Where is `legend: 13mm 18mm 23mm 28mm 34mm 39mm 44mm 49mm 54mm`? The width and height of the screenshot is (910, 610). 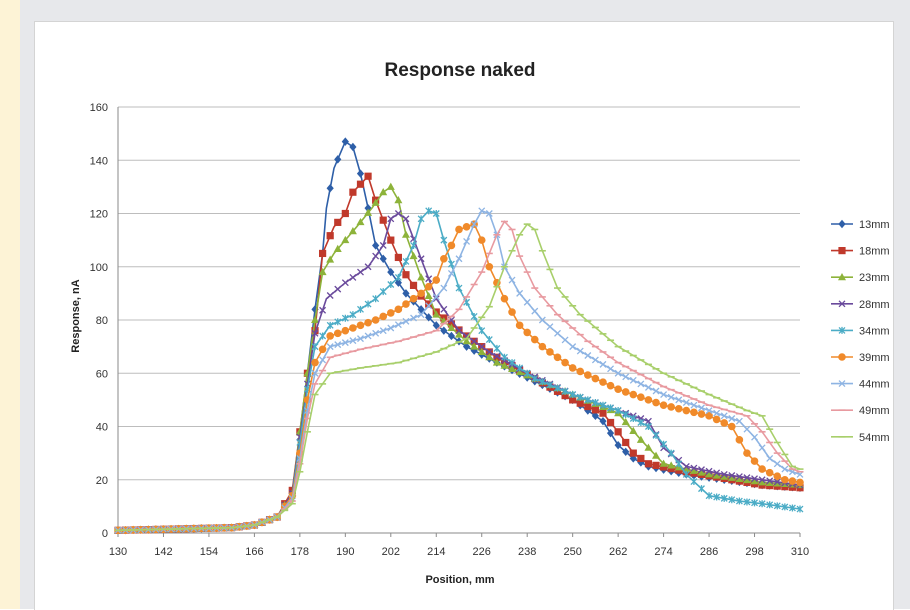 legend: 13mm 18mm 23mm 28mm 34mm 39mm 44mm 49mm 54mm is located at coordinates (860, 331).